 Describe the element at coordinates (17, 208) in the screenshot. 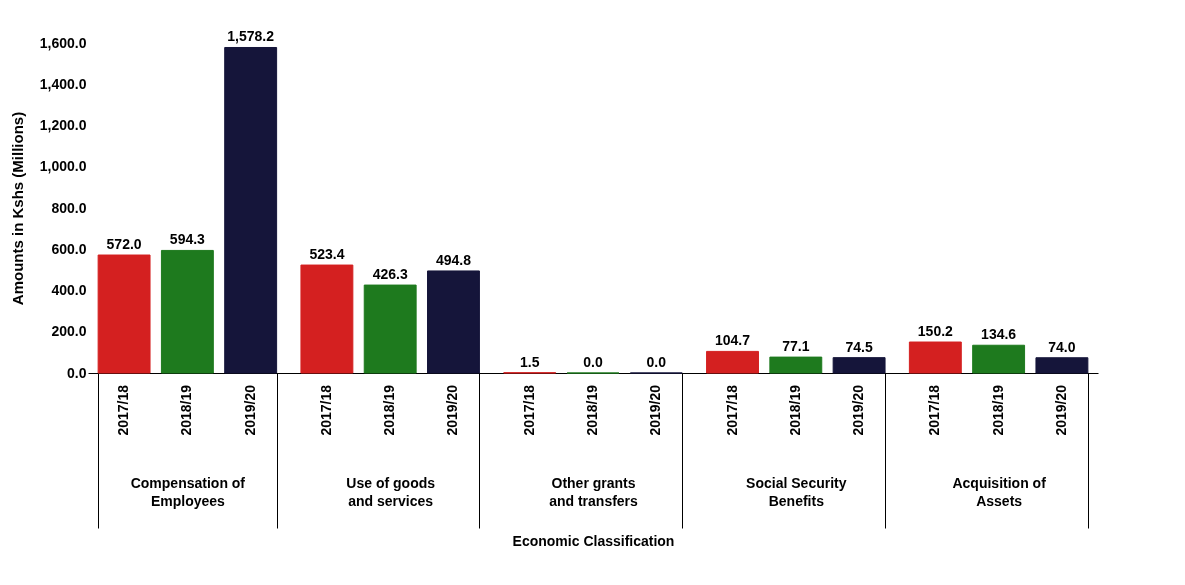

I see `y-axis-title: Amounts in Kshs (Millions)` at that location.